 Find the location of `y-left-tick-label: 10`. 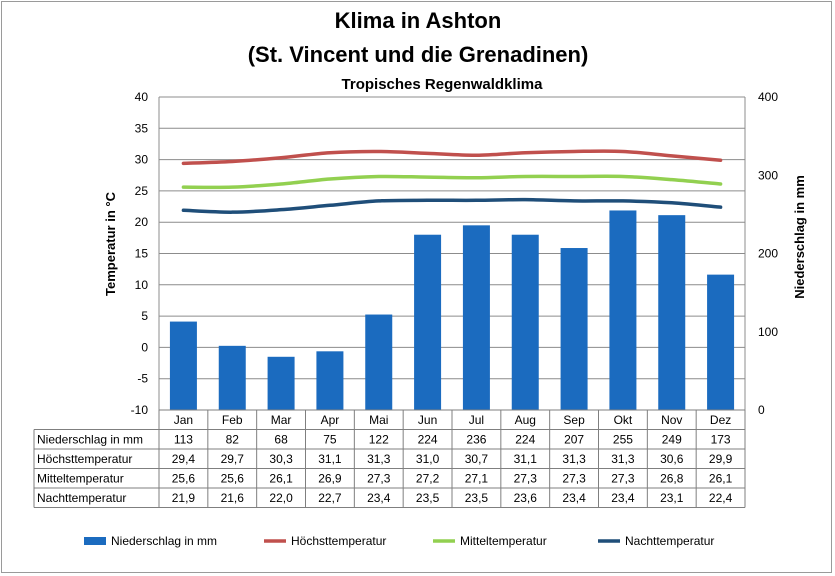

y-left-tick-label: 10 is located at coordinates (142, 285).